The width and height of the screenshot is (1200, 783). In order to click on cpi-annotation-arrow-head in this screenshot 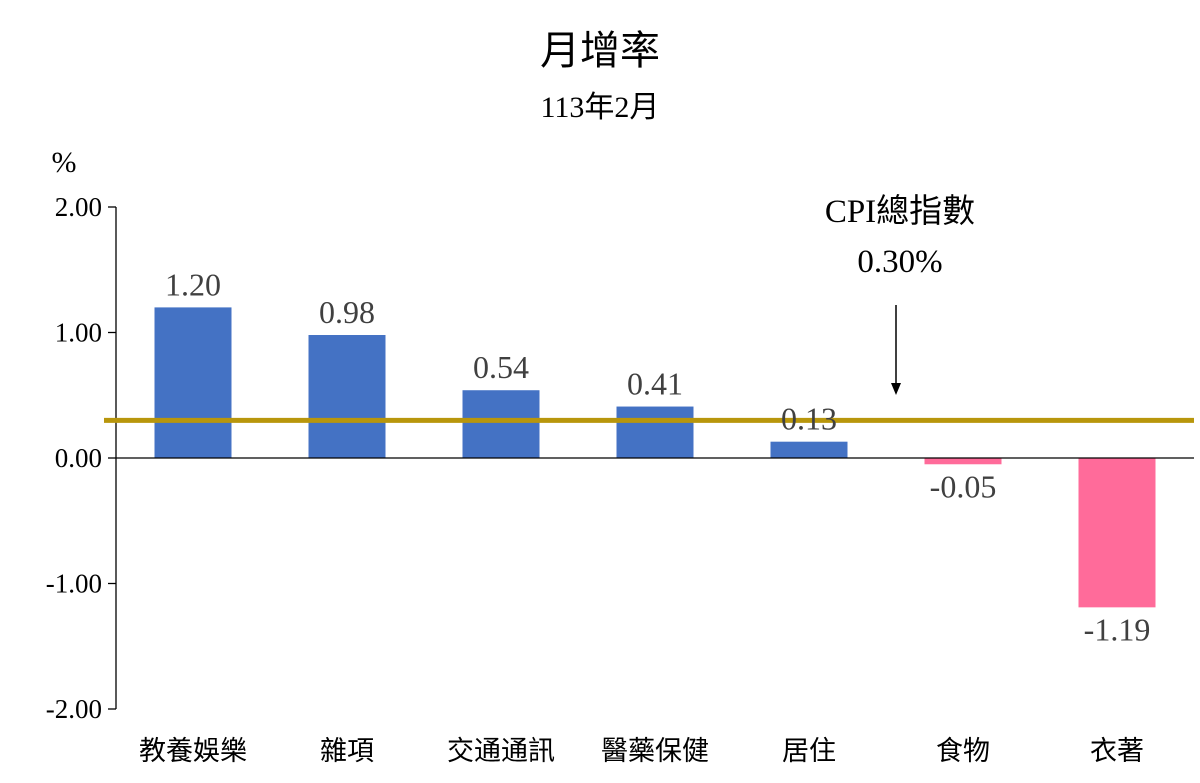, I will do `click(896, 389)`.